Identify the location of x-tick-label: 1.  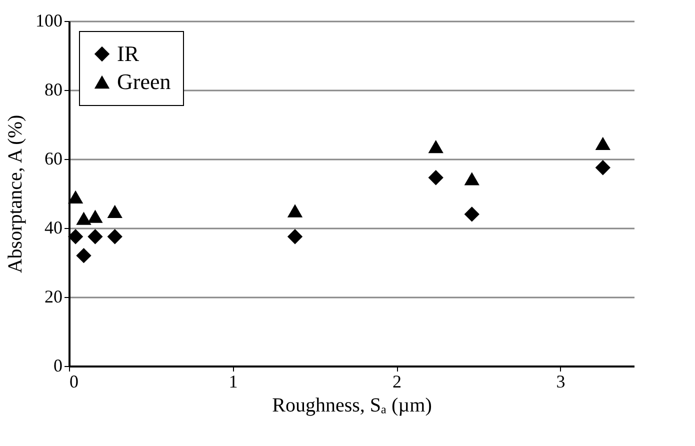
(233, 382).